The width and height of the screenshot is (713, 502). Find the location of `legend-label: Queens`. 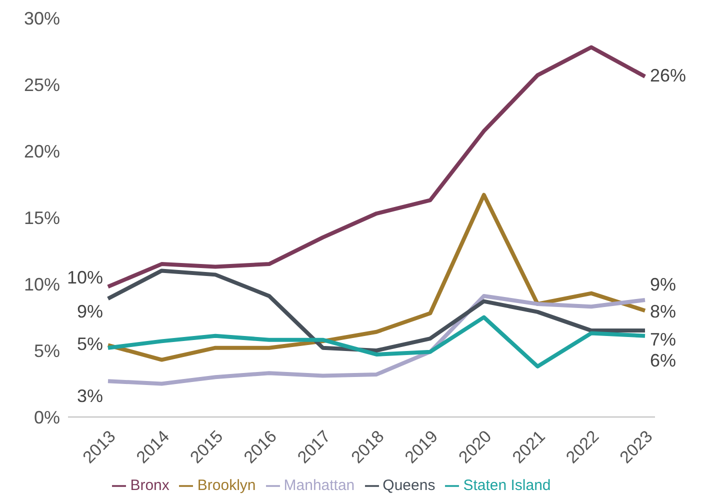

legend-label: Queens is located at coordinates (409, 485).